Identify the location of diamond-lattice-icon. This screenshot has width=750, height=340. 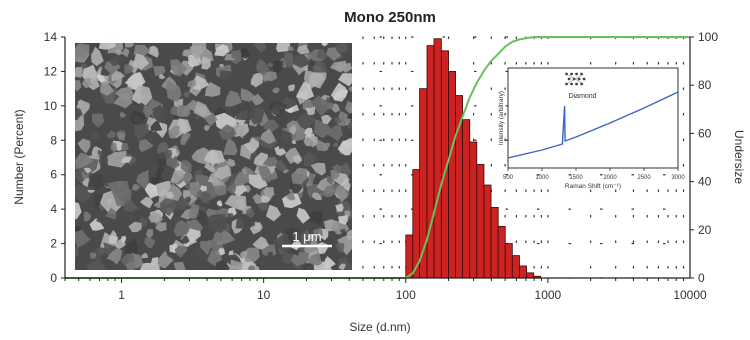
(575, 79).